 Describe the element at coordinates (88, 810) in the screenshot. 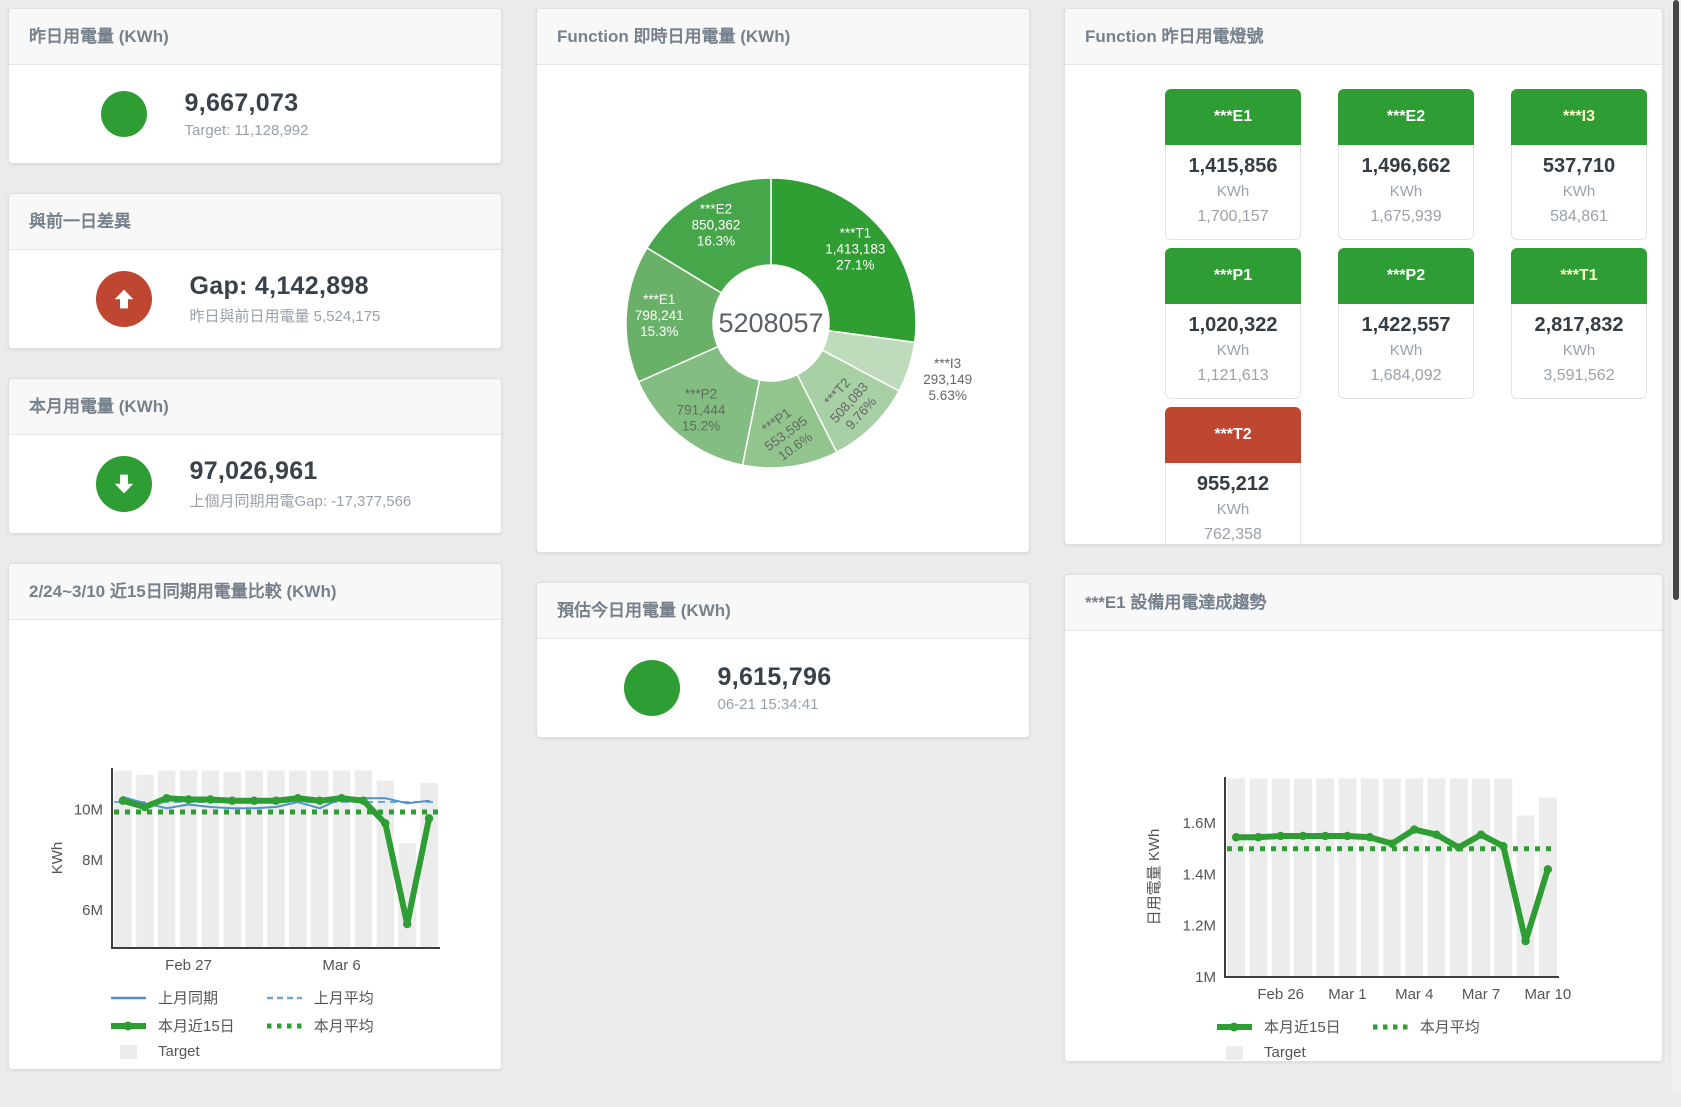

I see `y-tick-label: 10M` at that location.